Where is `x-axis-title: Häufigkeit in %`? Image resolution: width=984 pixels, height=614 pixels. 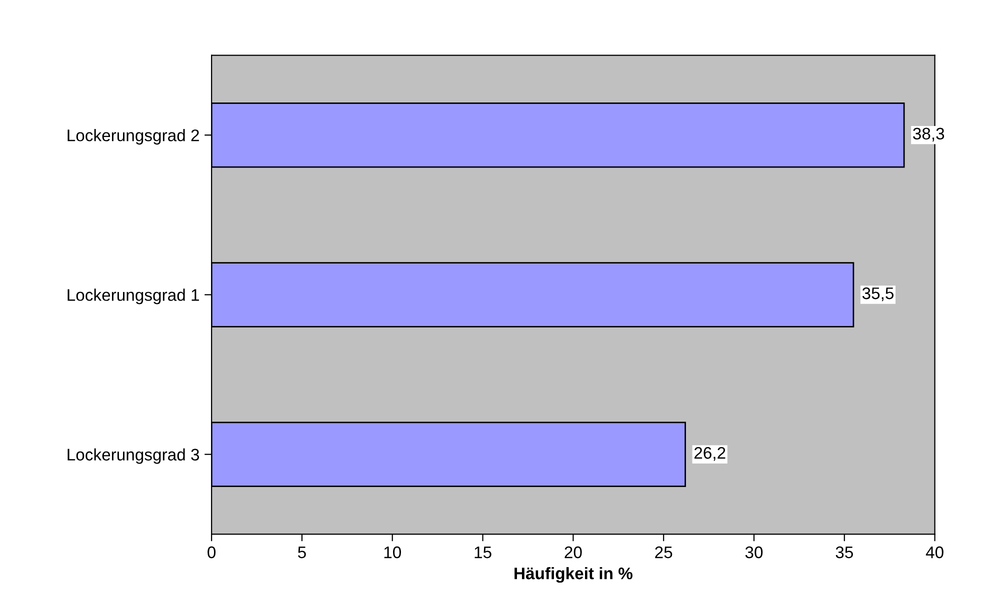
x-axis-title: Häufigkeit in % is located at coordinates (573, 575).